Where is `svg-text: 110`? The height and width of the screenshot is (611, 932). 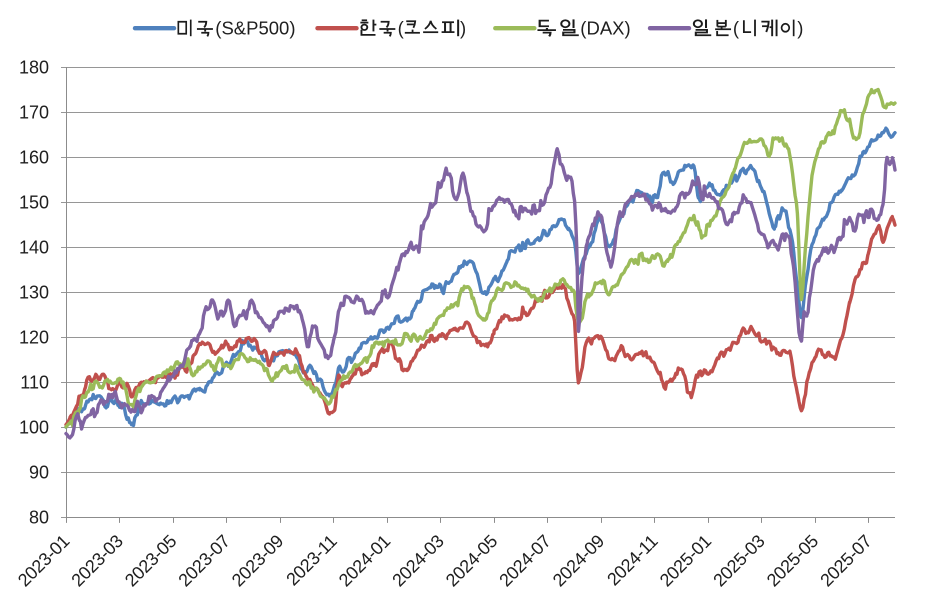
svg-text: 110 is located at coordinates (34, 383).